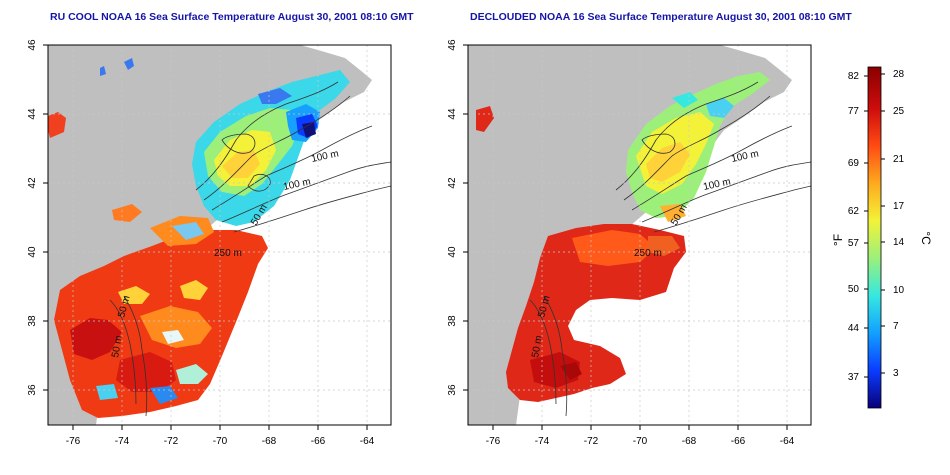  Describe the element at coordinates (896, 373) in the screenshot. I see `celsius-tick: 3` at that location.